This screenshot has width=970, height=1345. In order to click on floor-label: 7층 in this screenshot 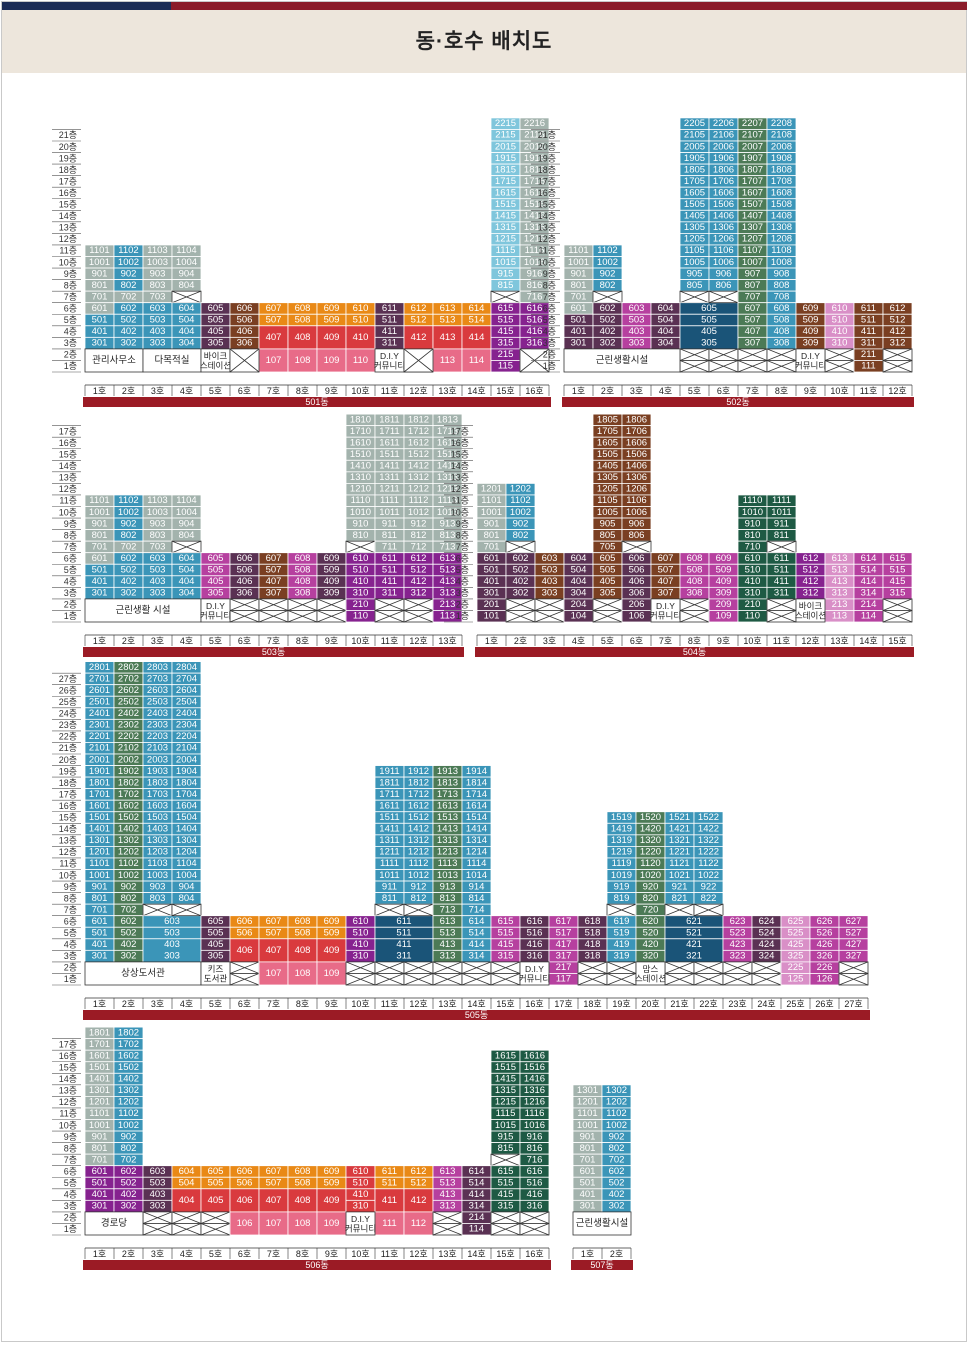, I will do `click(549, 297)`.